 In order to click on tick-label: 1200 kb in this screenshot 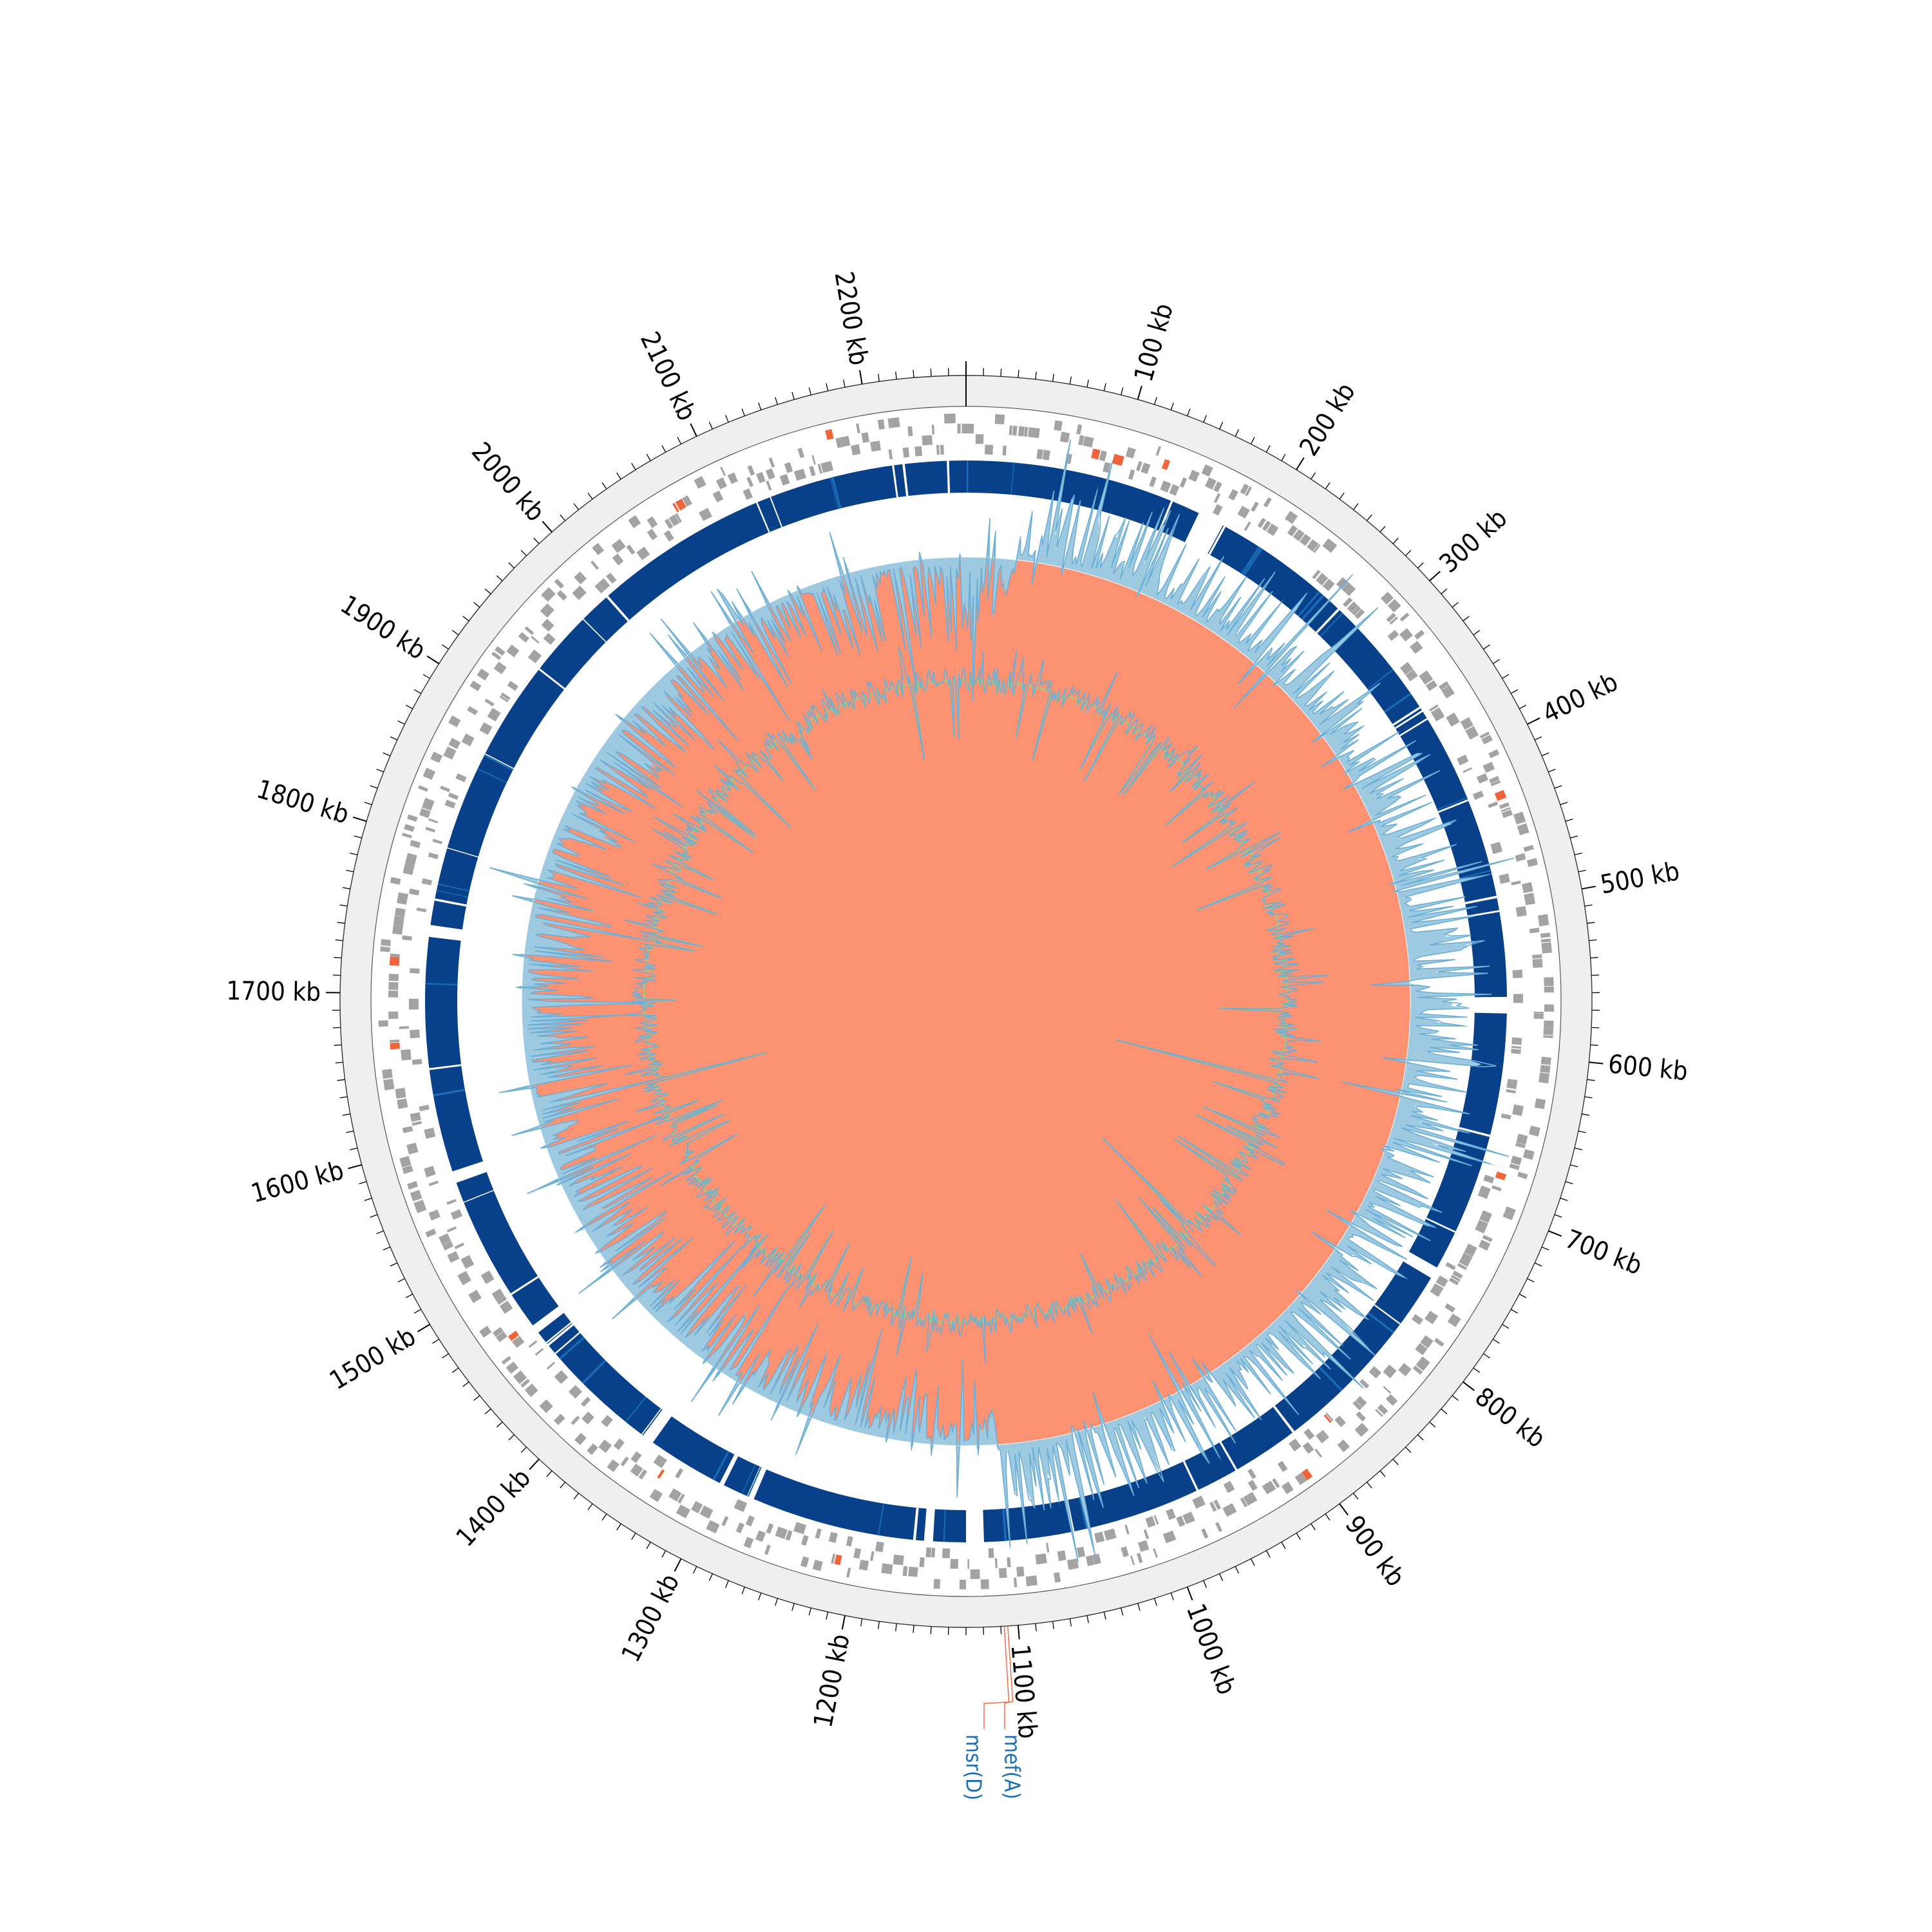, I will do `click(832, 1681)`.